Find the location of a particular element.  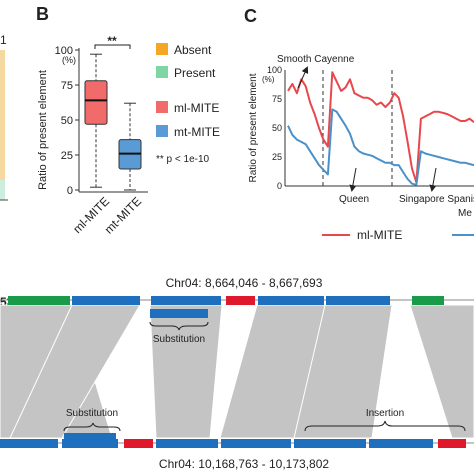

top-red-block is located at coordinates (240, 300).